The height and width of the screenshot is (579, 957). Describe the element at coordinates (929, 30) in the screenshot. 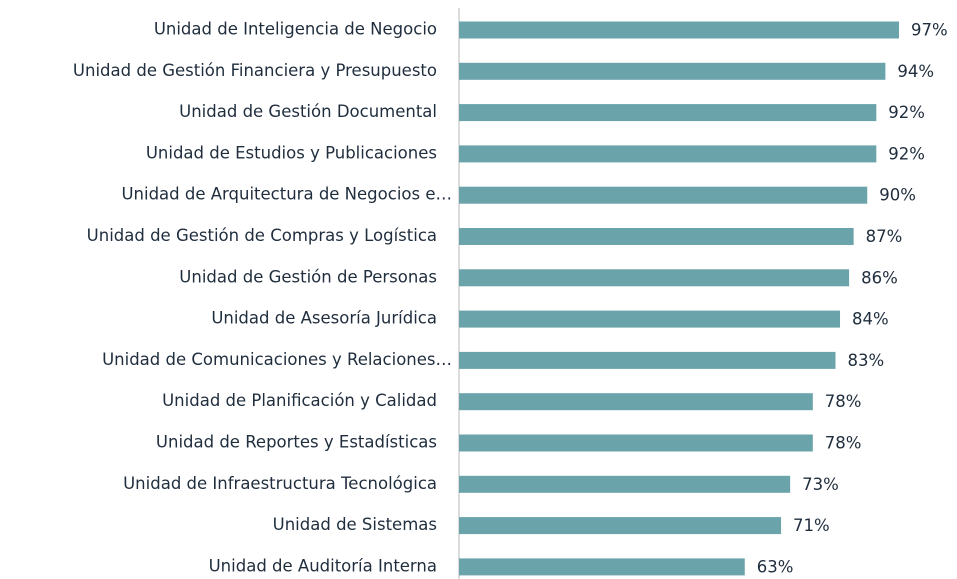

I see `value-label: 97%` at that location.